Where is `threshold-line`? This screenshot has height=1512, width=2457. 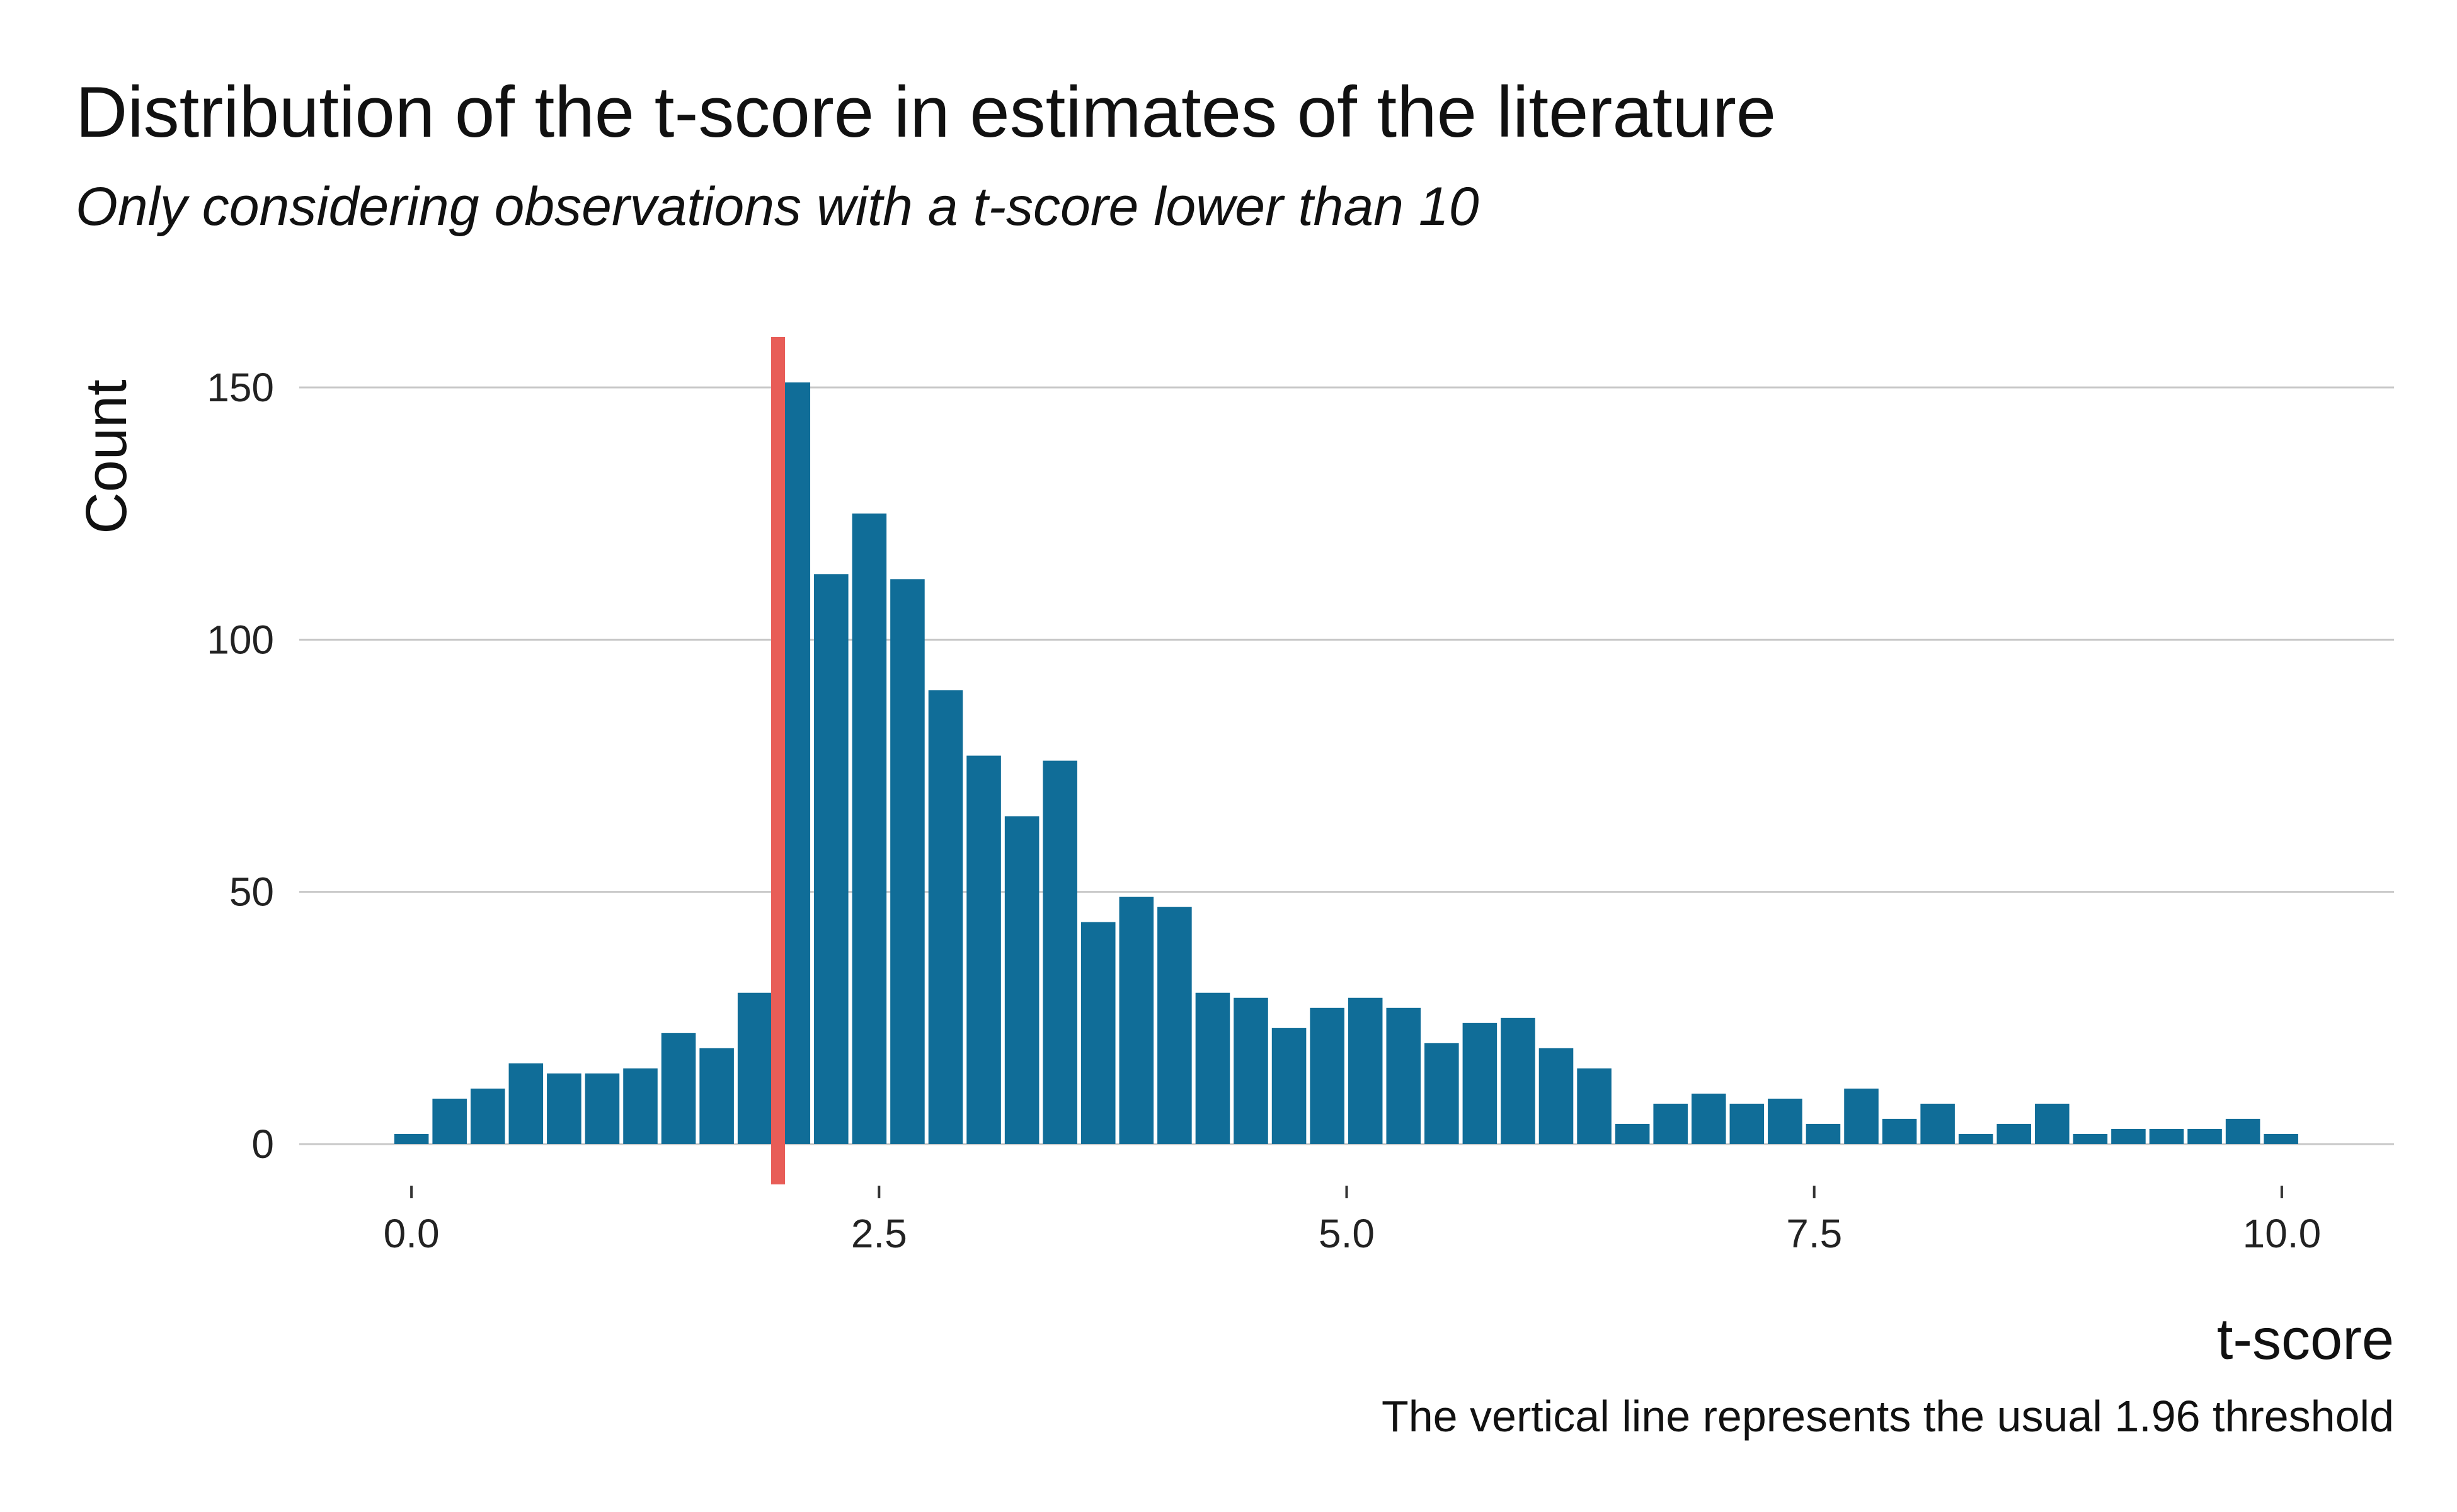 threshold-line is located at coordinates (778, 760).